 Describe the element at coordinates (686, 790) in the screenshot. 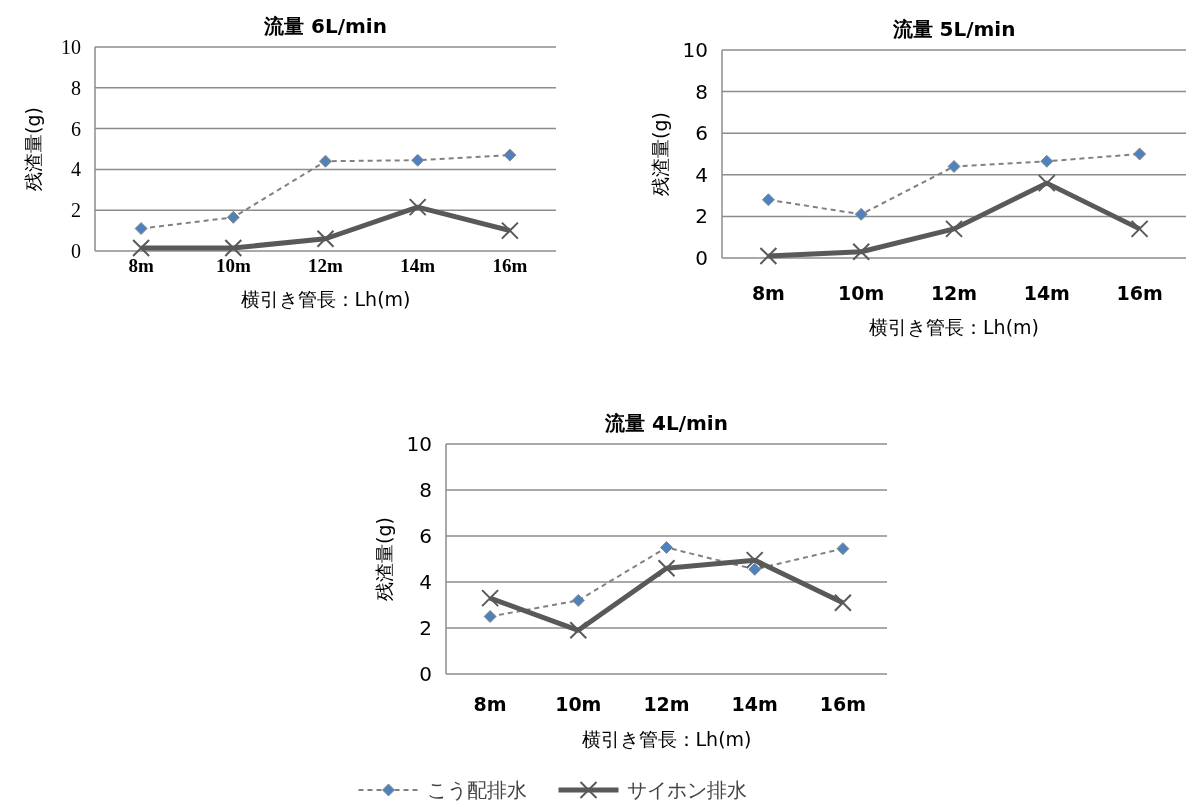

I see `legend-label: サイホン排水` at that location.